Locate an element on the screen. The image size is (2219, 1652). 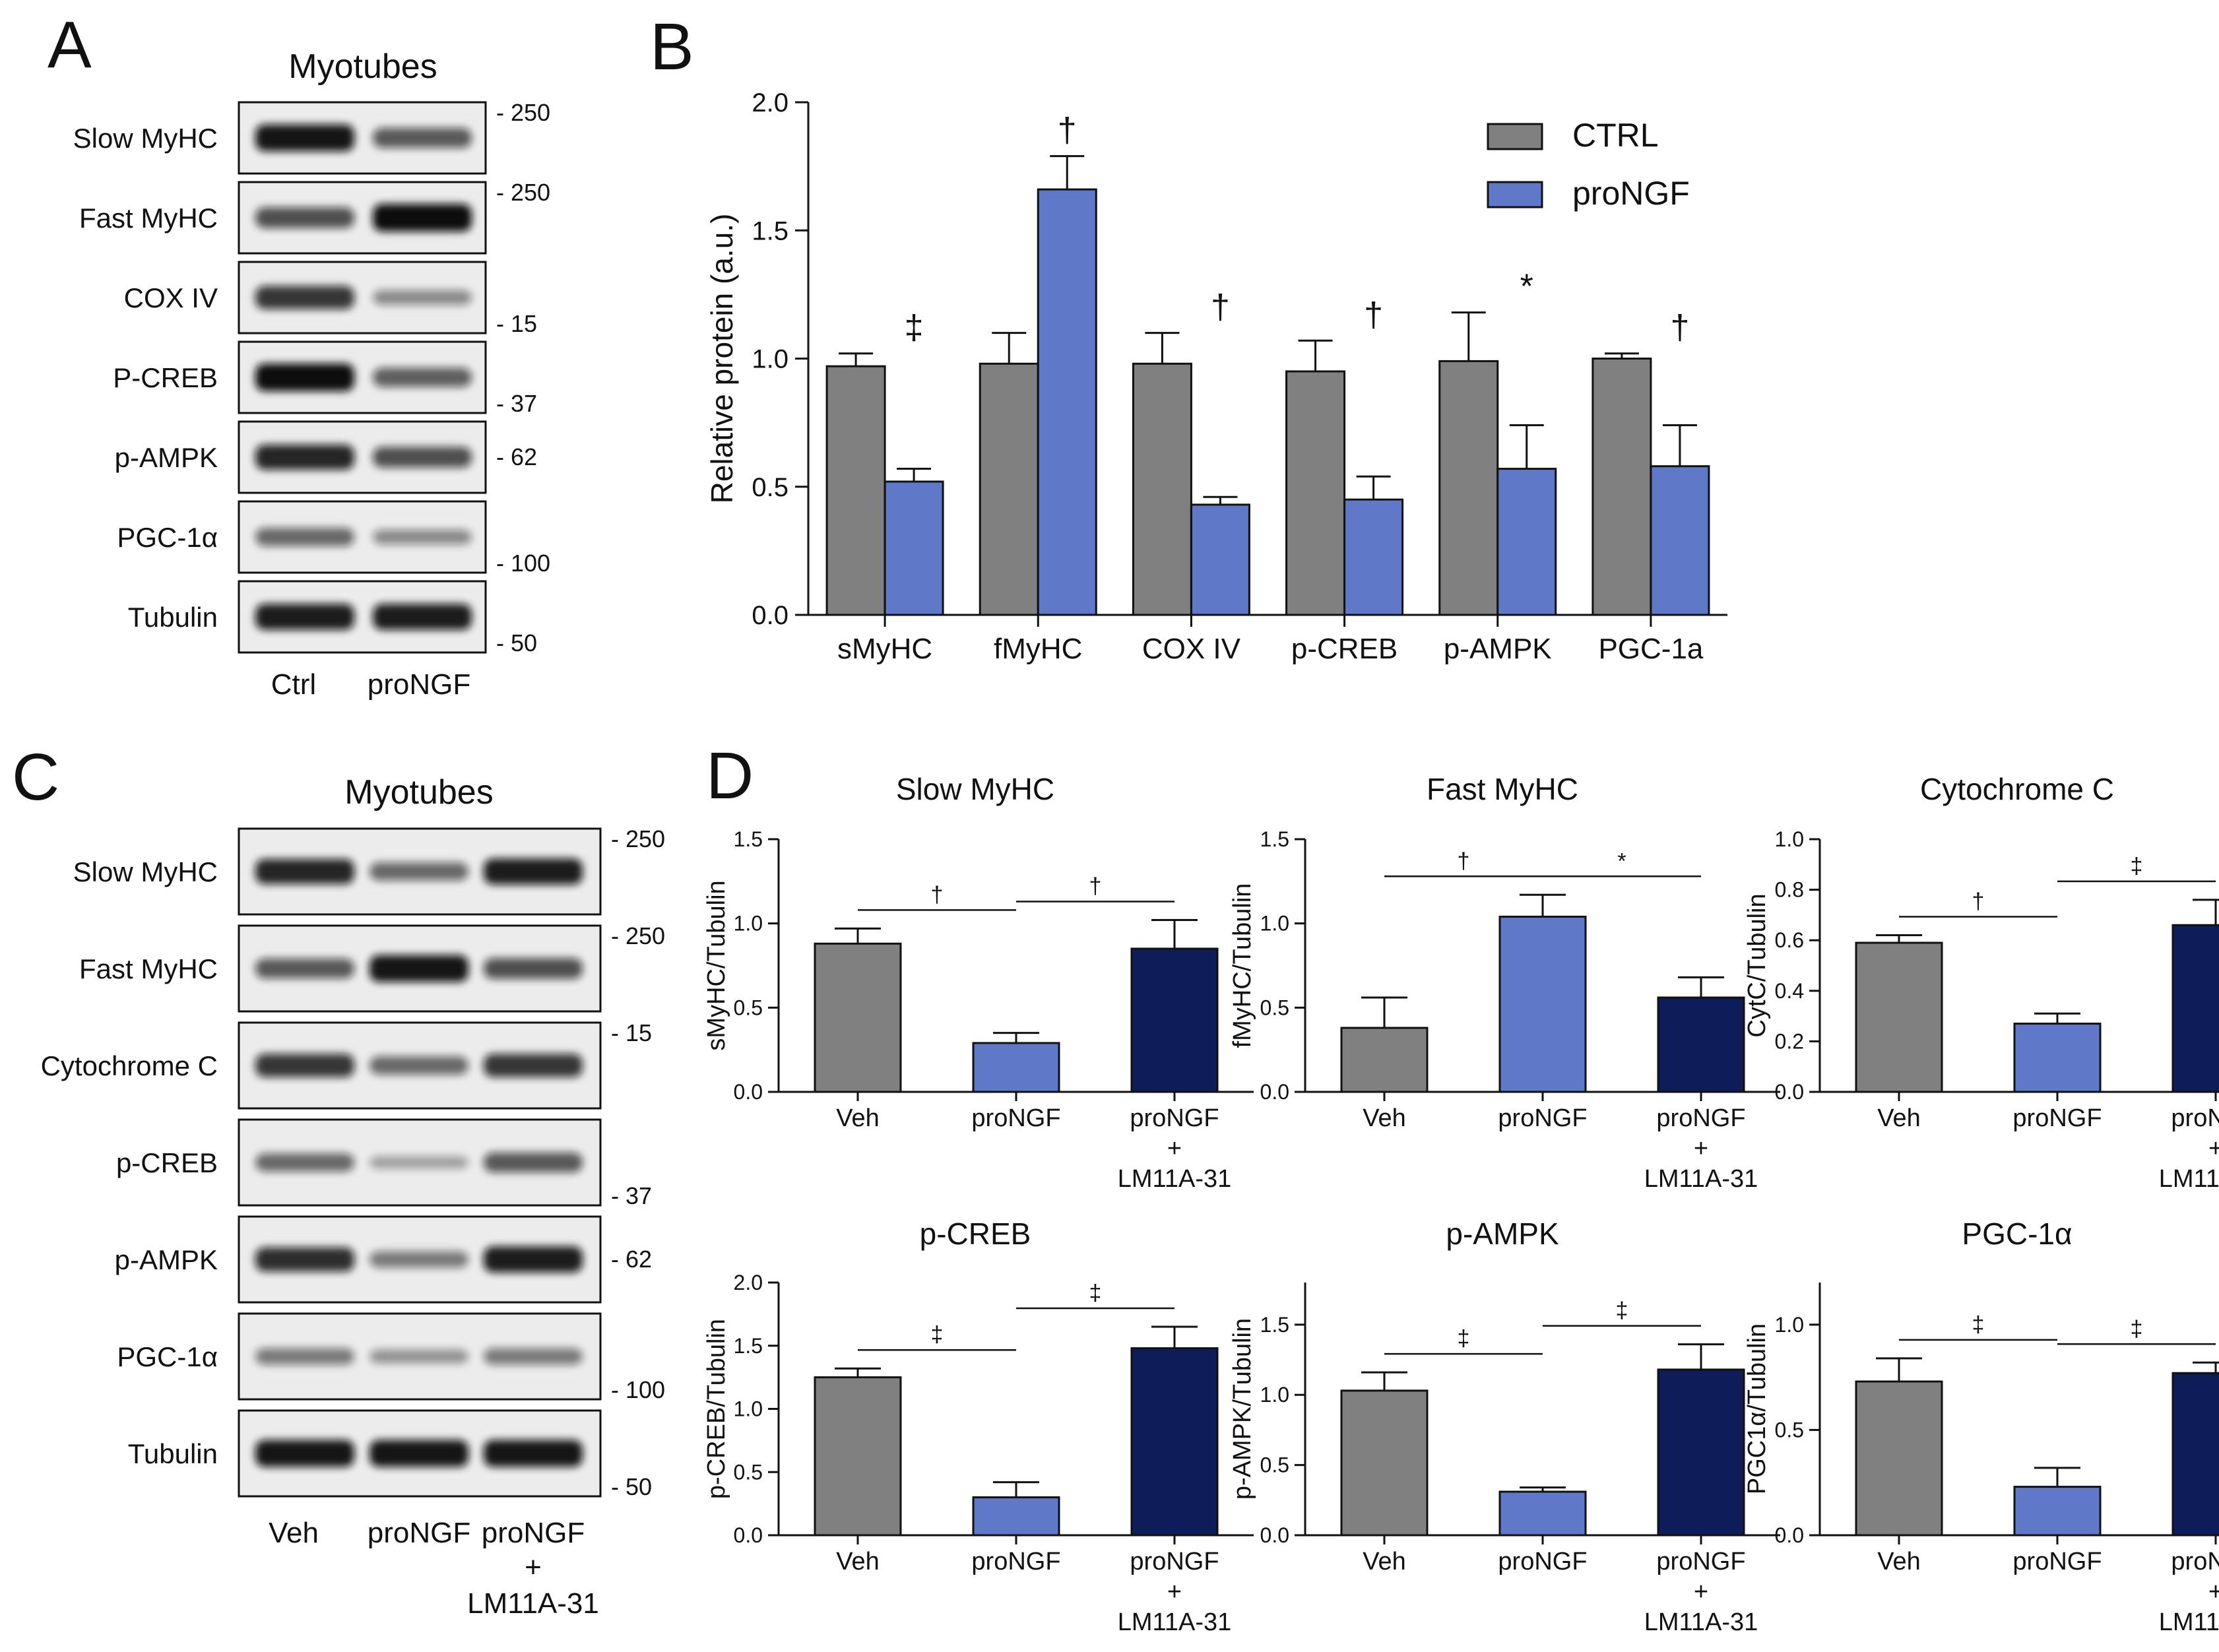
panel-letter: A is located at coordinates (70, 45).